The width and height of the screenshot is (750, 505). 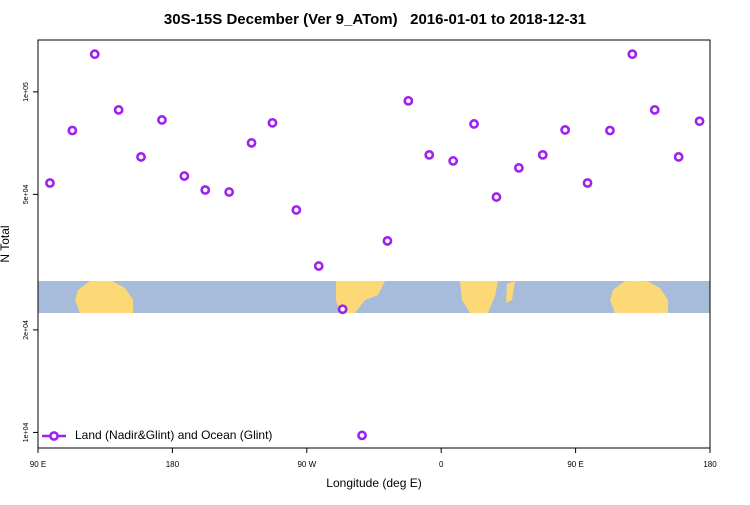 What do you see at coordinates (54, 436) in the screenshot?
I see `legend-marker` at bounding box center [54, 436].